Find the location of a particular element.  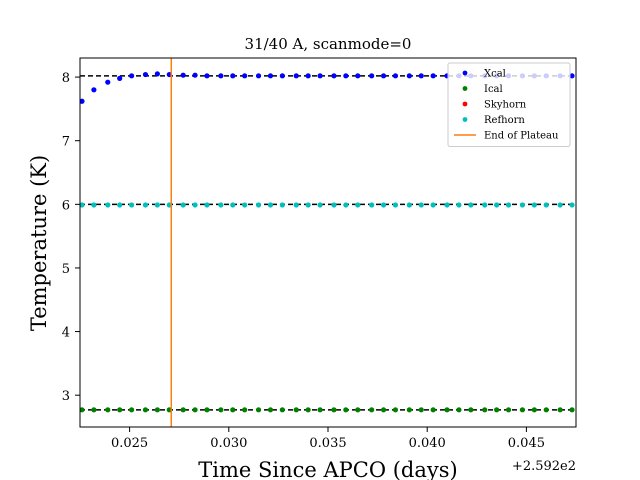

legend-swatch-skyhorn is located at coordinates (465, 104).